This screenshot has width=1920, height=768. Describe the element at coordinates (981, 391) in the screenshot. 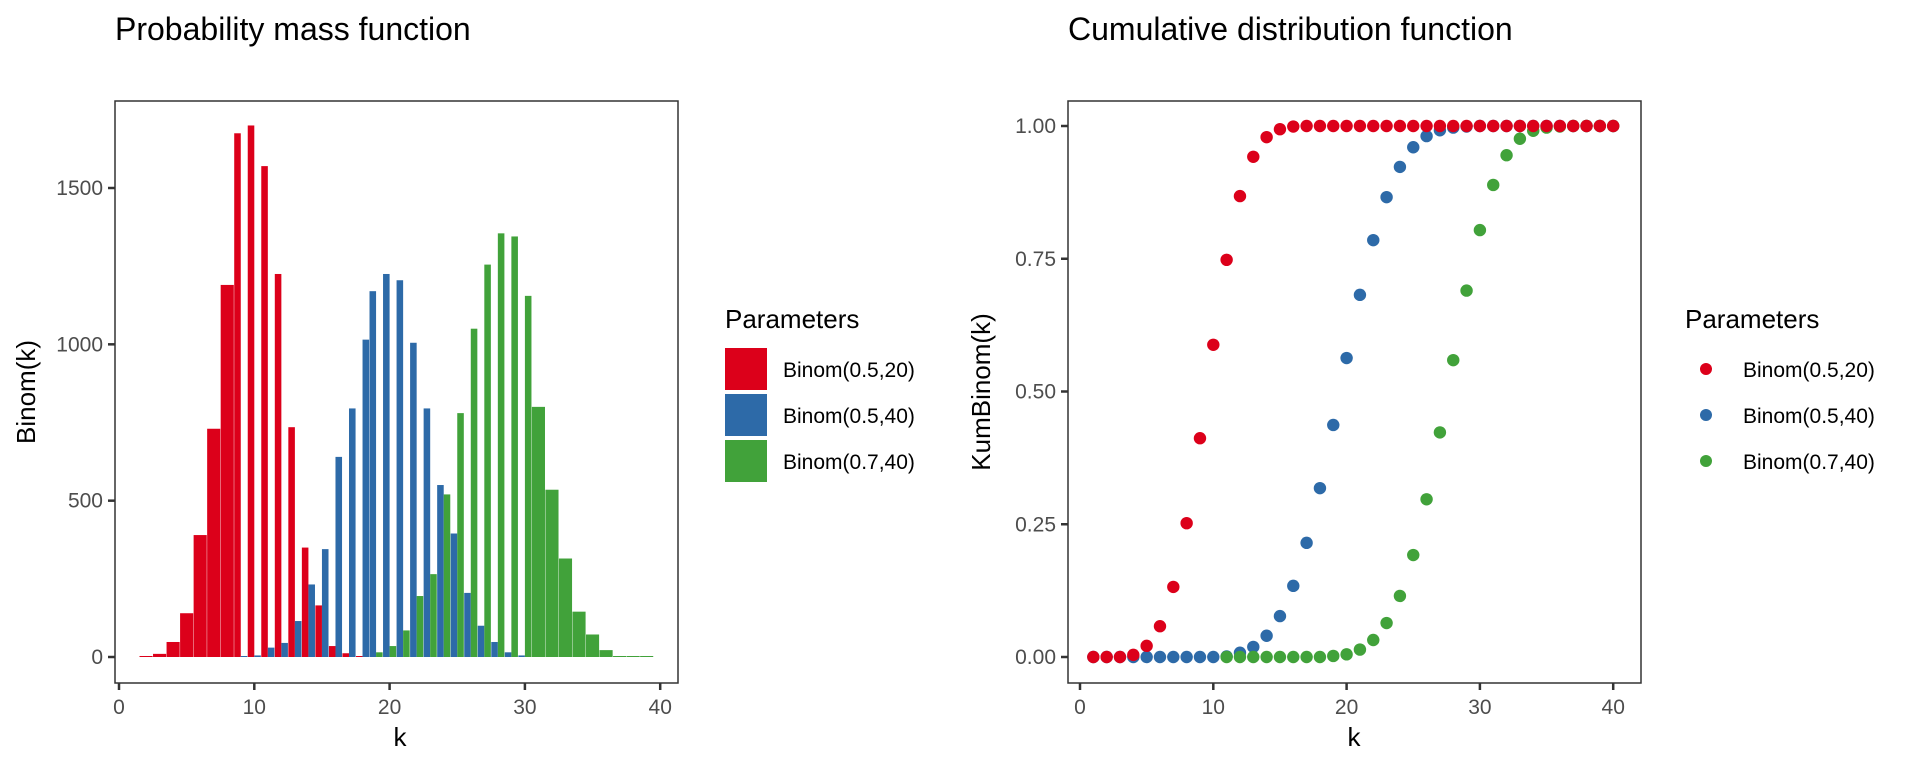

I see `cdf-y-axis-title: KumBinom(k)` at that location.